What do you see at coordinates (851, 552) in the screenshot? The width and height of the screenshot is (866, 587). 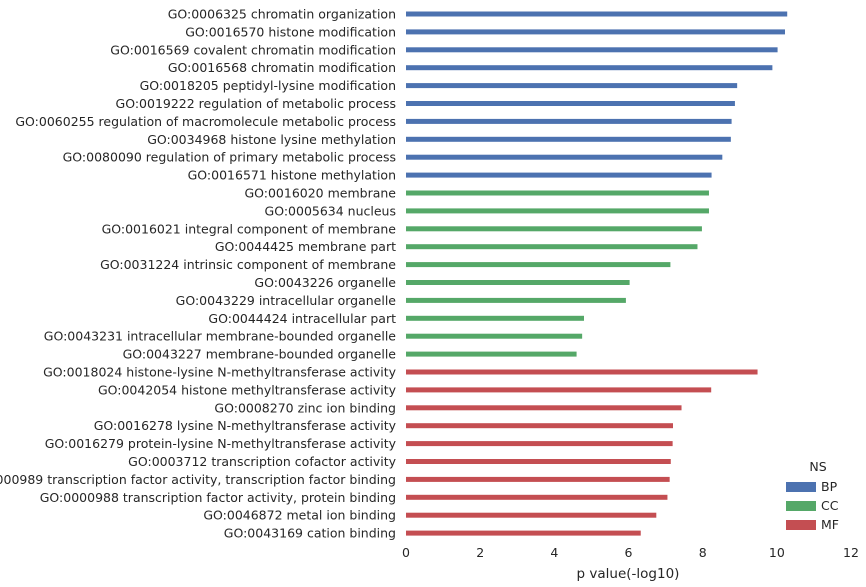 I see `x-tick-label: 12` at bounding box center [851, 552].